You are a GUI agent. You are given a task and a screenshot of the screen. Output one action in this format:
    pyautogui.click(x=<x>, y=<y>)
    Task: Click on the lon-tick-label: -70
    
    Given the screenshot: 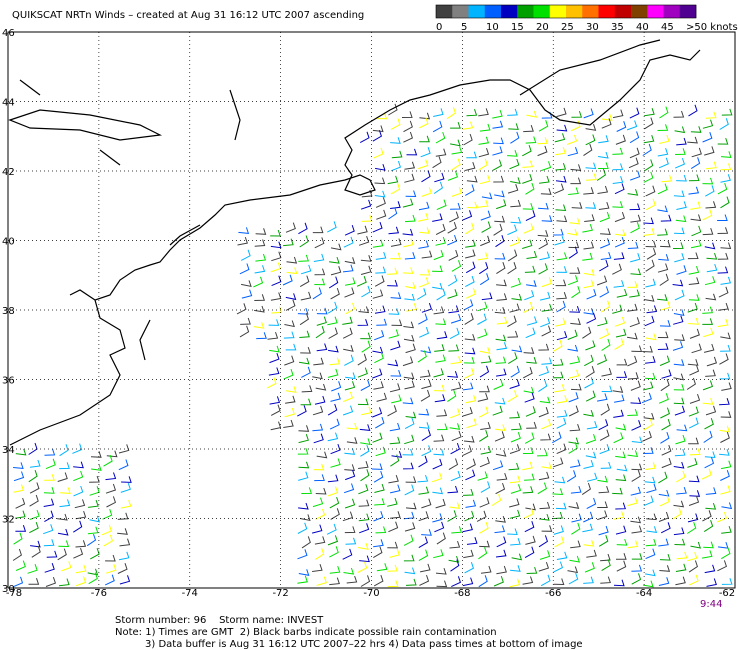 What is the action you would take?
    pyautogui.click(x=371, y=593)
    